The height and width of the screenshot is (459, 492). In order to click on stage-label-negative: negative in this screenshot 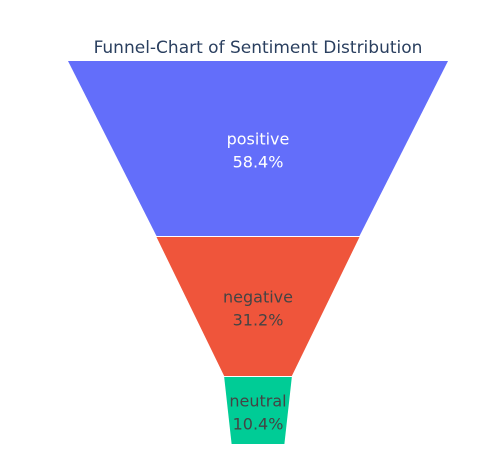, I will do `click(258, 297)`.